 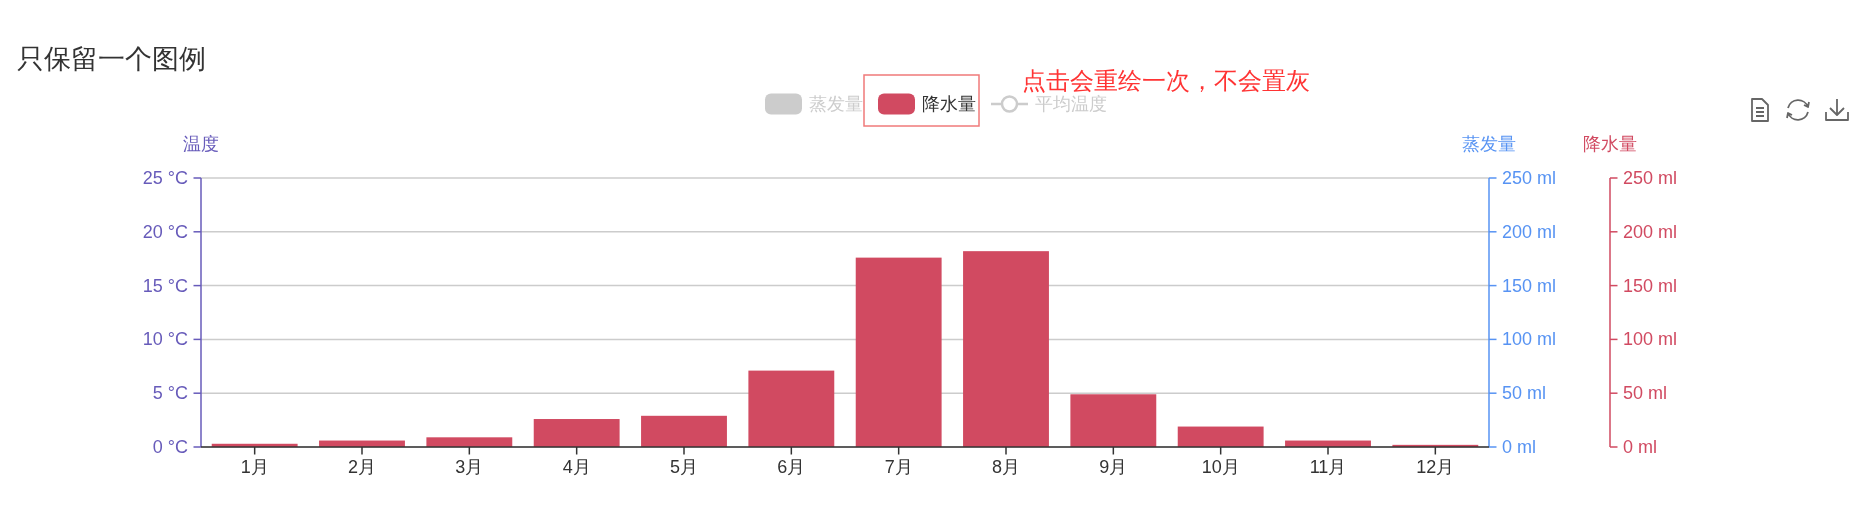 I want to click on x-tick-label: 4月, so click(x=576, y=467).